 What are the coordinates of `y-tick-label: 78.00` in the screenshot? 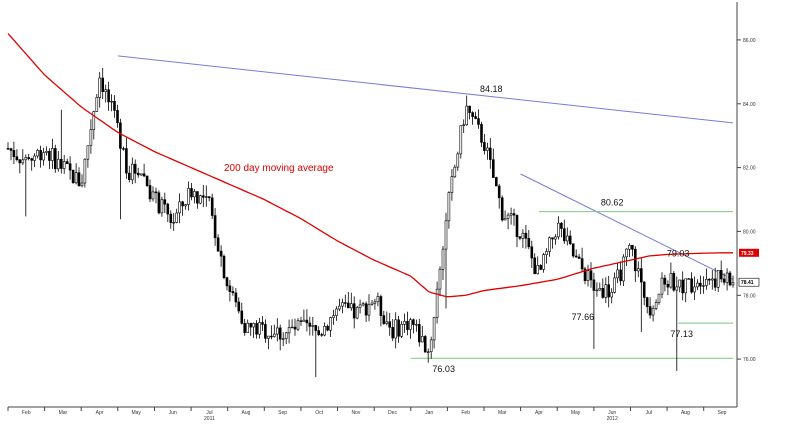 It's located at (749, 296).